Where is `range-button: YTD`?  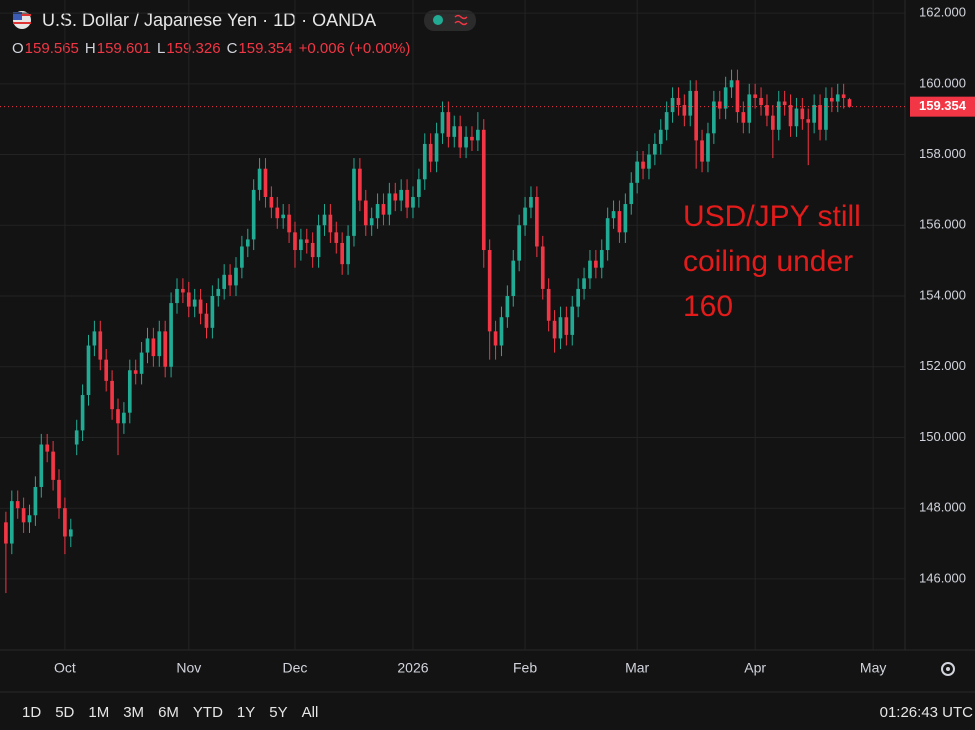
range-button: YTD is located at coordinates (208, 712).